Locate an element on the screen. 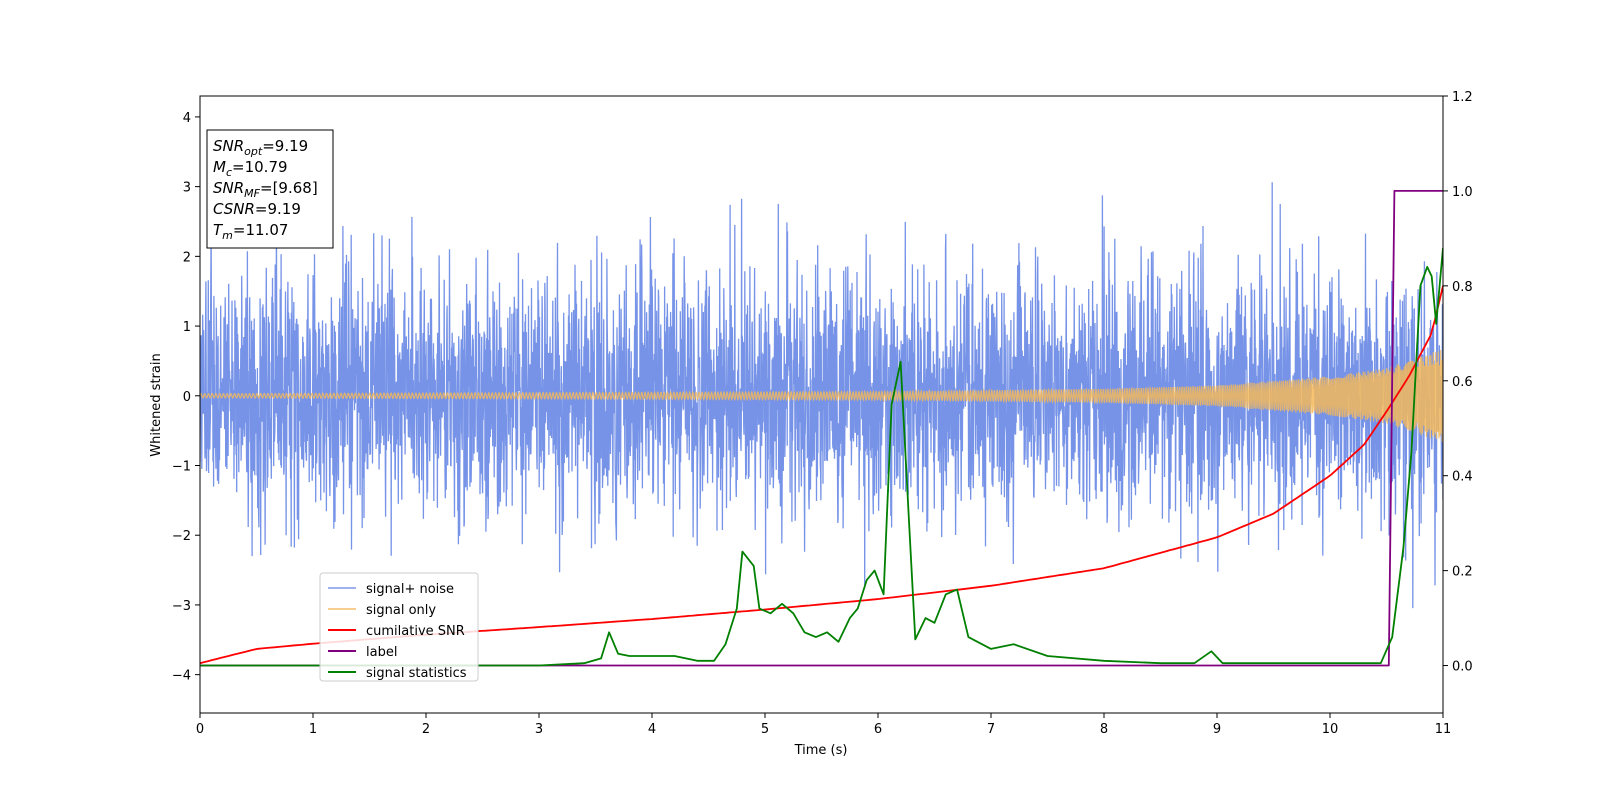  legend-label: label is located at coordinates (381, 652).